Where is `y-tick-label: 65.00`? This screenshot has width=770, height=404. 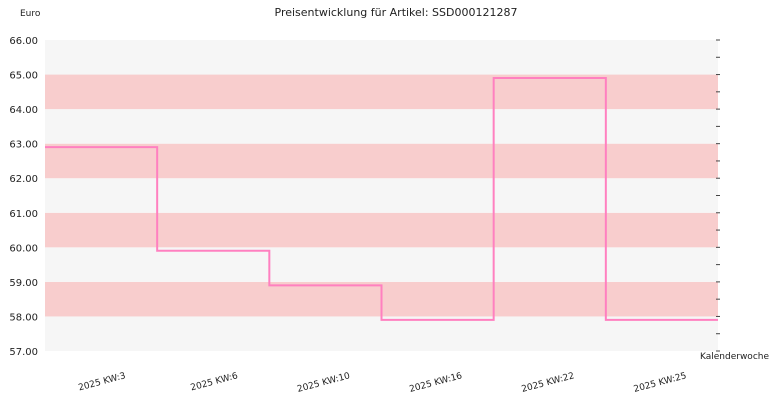
y-tick-label: 65.00 is located at coordinates (23, 76).